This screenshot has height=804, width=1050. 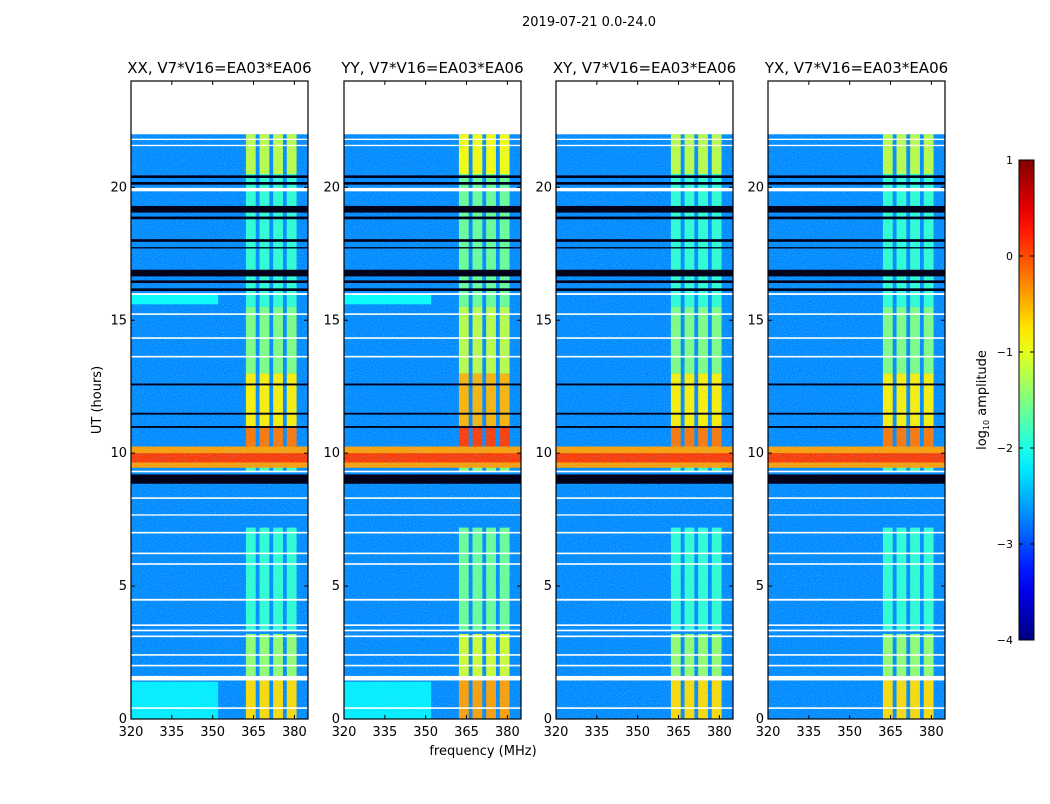 What do you see at coordinates (336, 719) in the screenshot?
I see `y-tick-label: 0` at bounding box center [336, 719].